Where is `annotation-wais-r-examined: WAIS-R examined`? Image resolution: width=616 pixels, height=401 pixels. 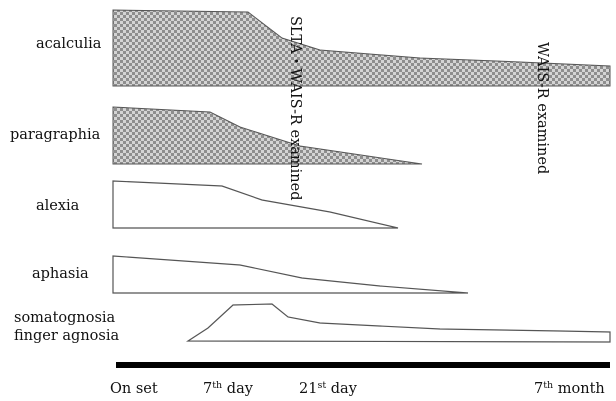 annotation-wais-r-examined: WAIS-R examined is located at coordinates (542, 108).